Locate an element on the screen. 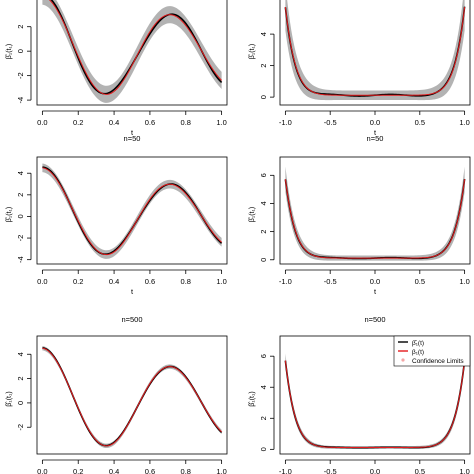 The width and height of the screenshot is (474, 474). panel-p11: 0.0 0.2 0.4 0.6 0.8 1.0 -4 -2 0 2 β̂₁(t₁) t is located at coordinates (117, 68).